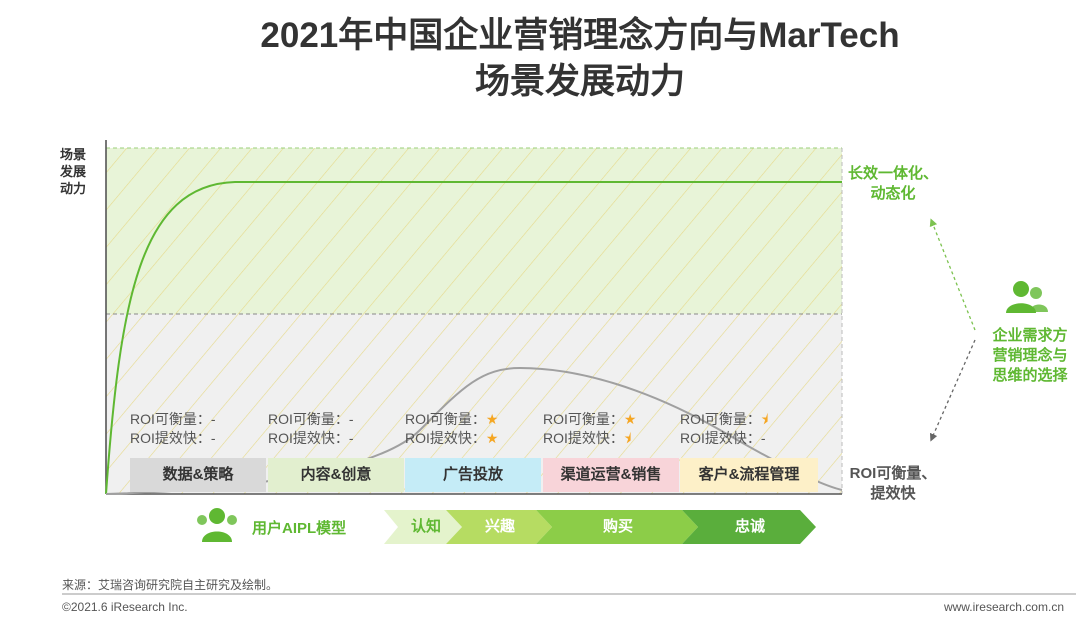 The image size is (1080, 626). What do you see at coordinates (299, 528) in the screenshot?
I see `aipl-model-label: 用户AIPL模型` at bounding box center [299, 528].